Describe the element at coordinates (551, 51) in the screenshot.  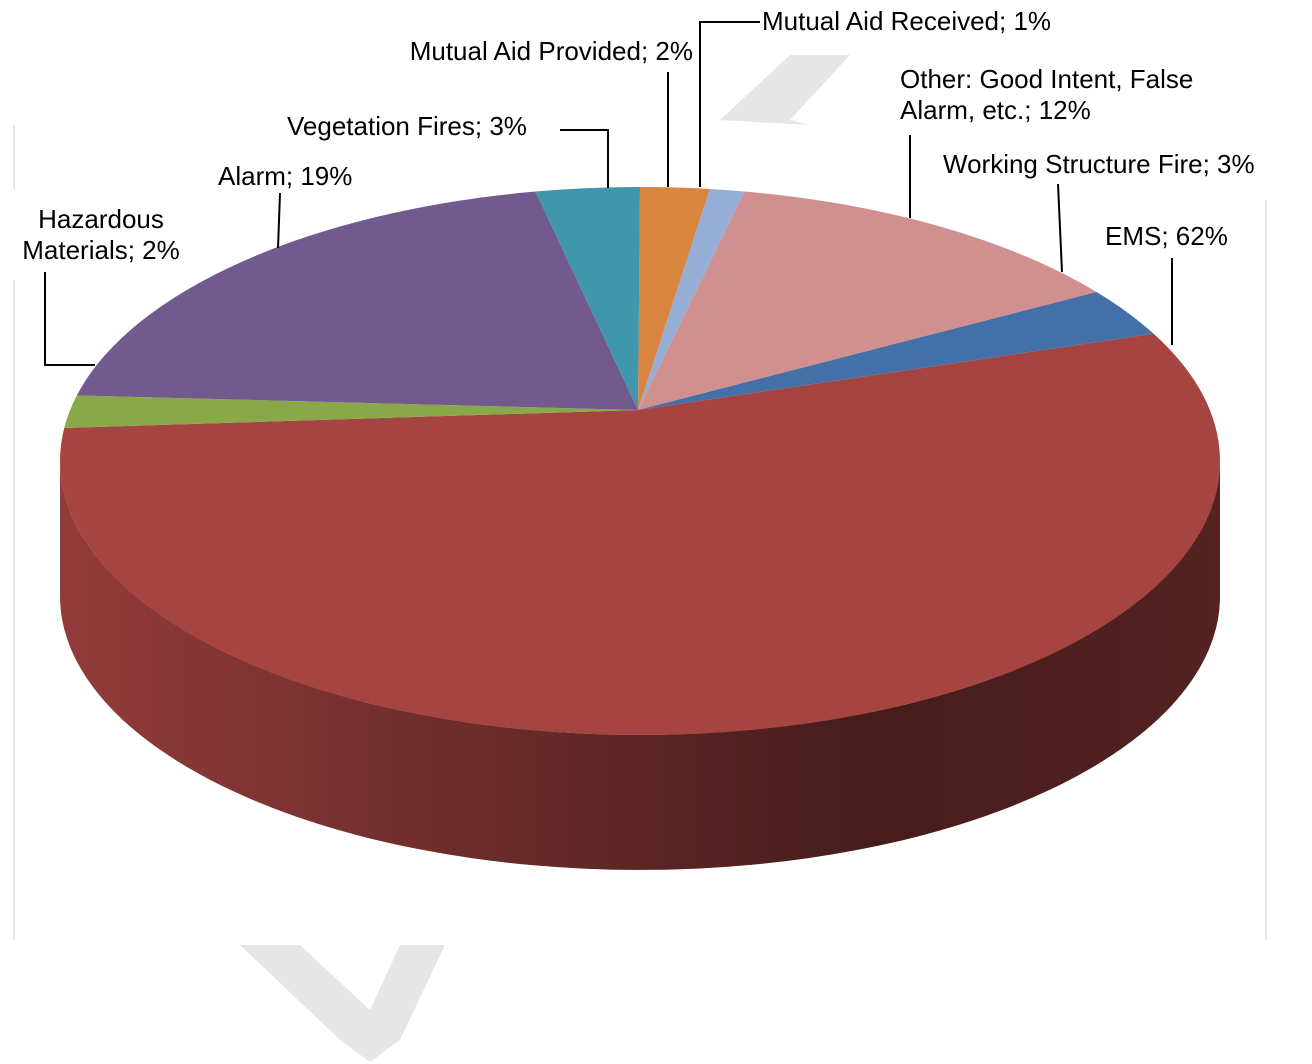
I see `data-label: Mutual Aid Provided; 2%` at that location.